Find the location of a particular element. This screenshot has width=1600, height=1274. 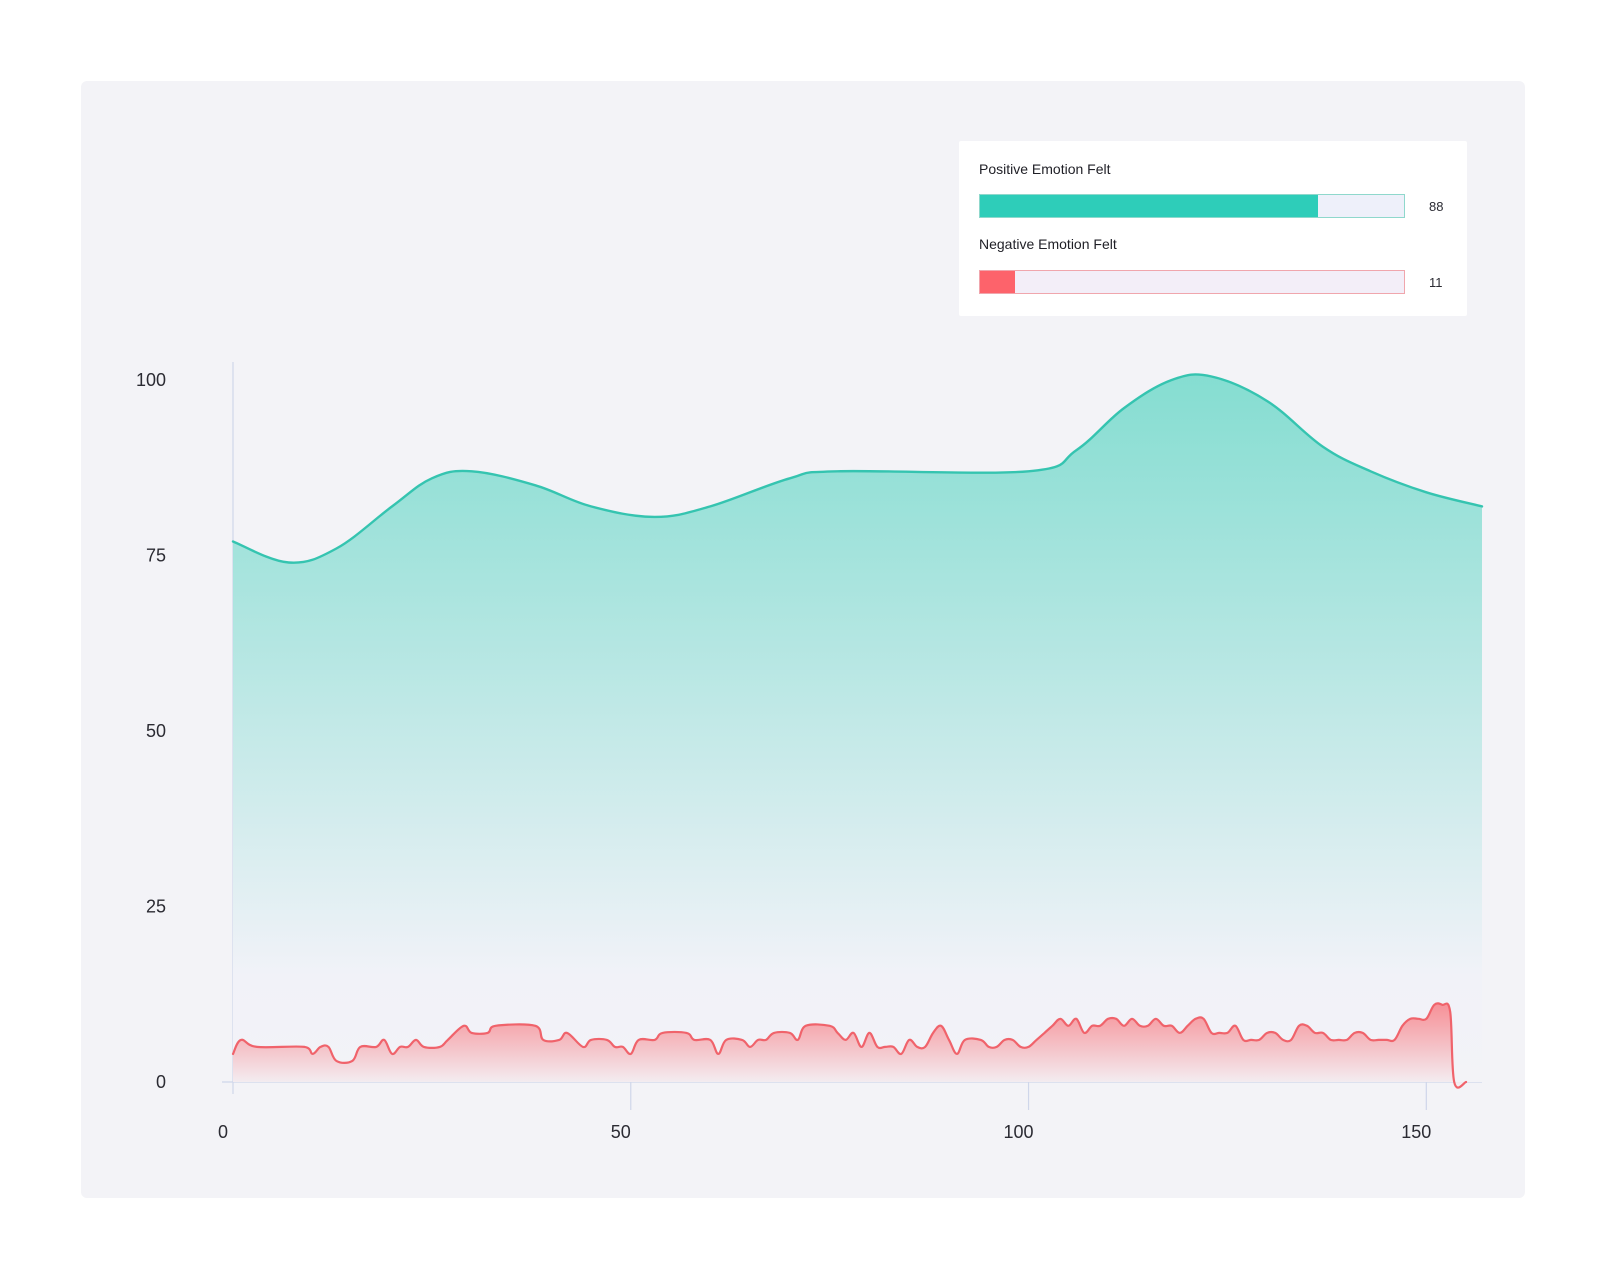

positive-bar-fill is located at coordinates (1149, 206).